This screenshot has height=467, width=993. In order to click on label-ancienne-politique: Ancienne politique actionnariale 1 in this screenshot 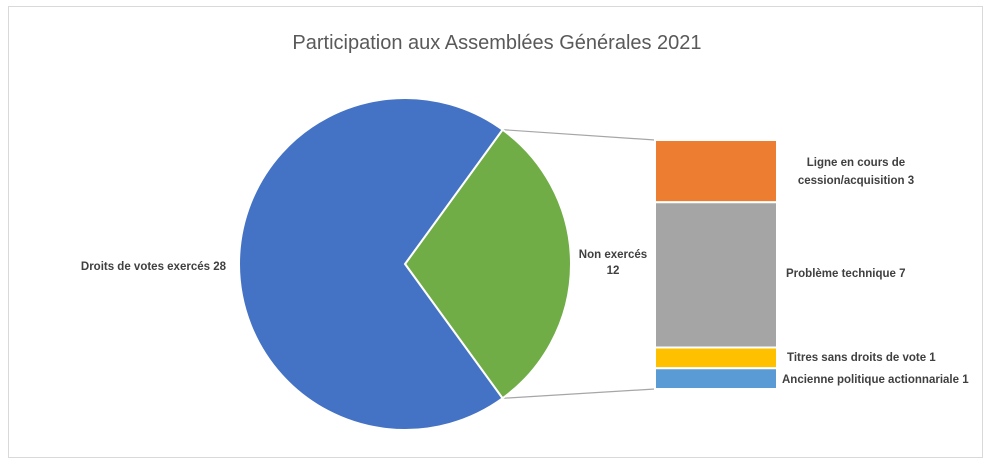, I will do `click(875, 380)`.